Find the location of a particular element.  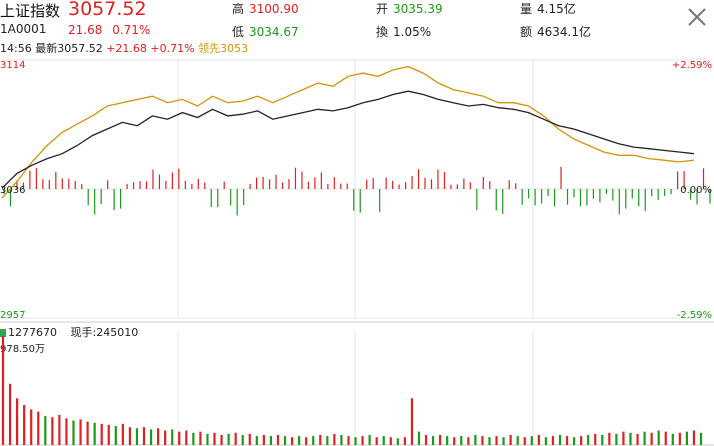

stat-low-value: 3034.67 is located at coordinates (274, 32).